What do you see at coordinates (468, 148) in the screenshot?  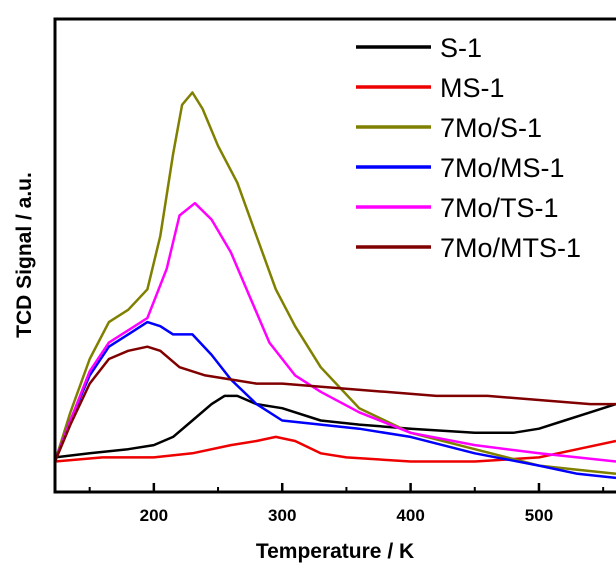 I see `legend: S-1 MS-1 7Mo/S-1 7Mo/MS-1 7Mo/TS-1 7Mo/MTS-1` at bounding box center [468, 148].